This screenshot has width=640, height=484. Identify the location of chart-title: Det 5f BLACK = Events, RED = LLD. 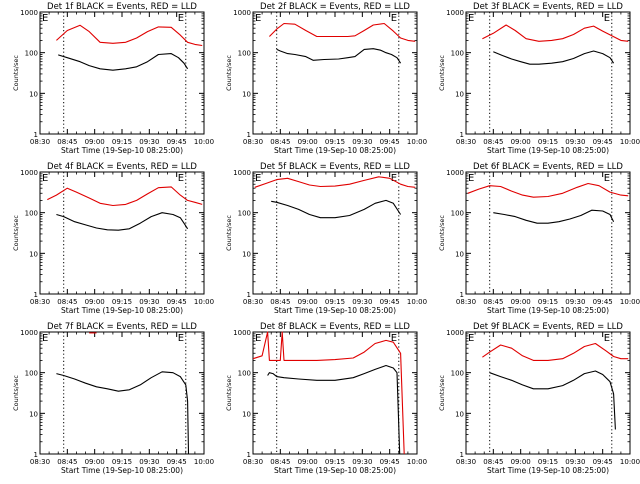
(335, 167).